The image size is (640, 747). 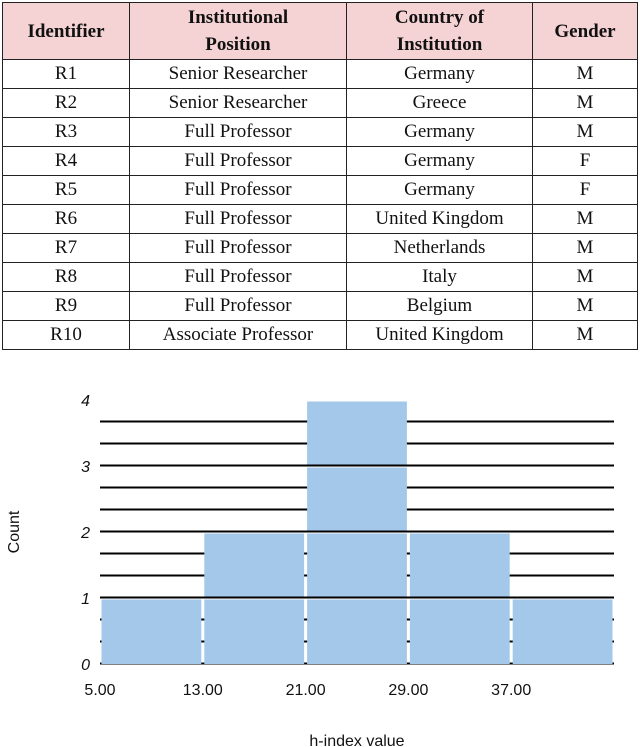 What do you see at coordinates (439, 31) in the screenshot?
I see `header-country: Country of Institution` at bounding box center [439, 31].